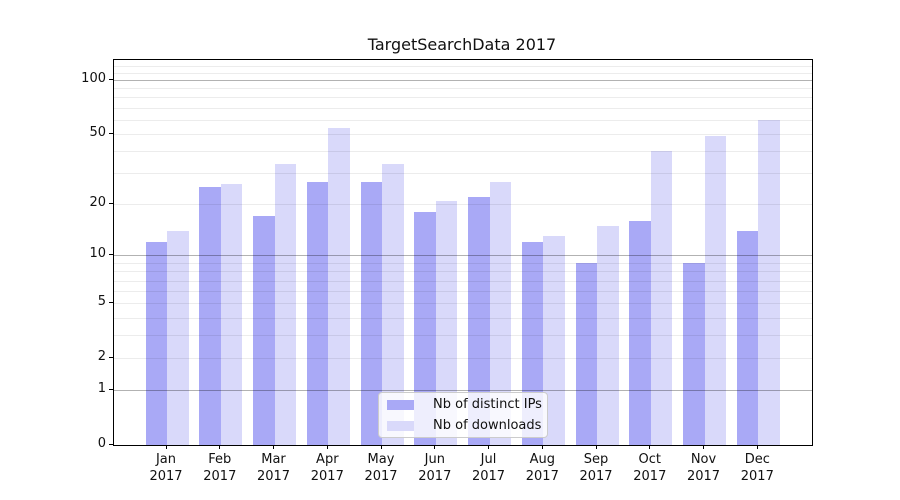  What do you see at coordinates (586, 353) in the screenshot?
I see `bar-distinct-ips-sep` at bounding box center [586, 353].